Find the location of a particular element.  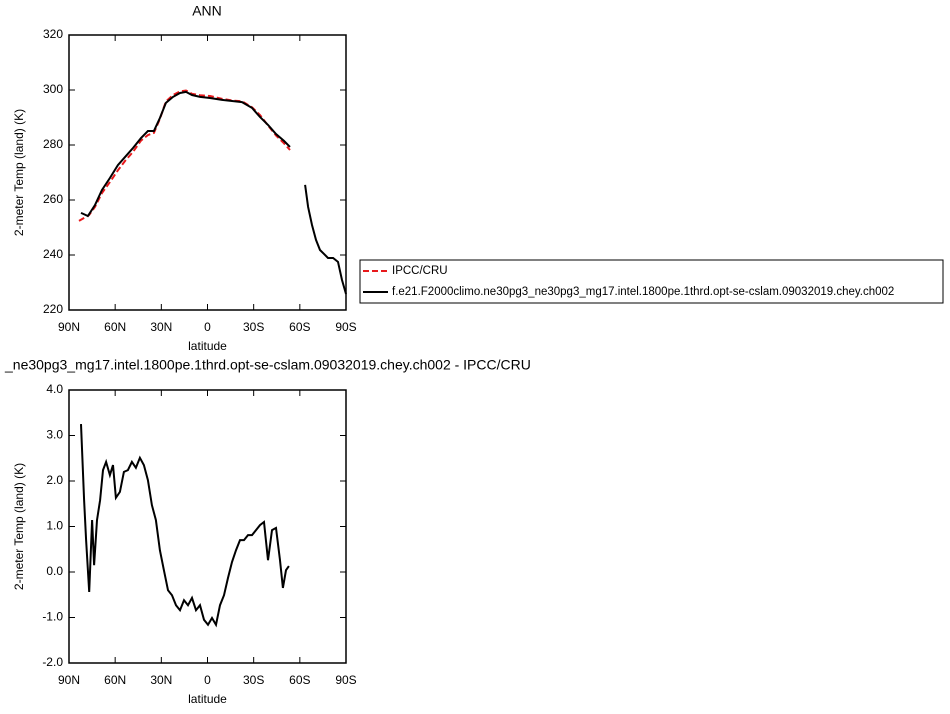

y-tick-label: 260 is located at coordinates (53, 199).